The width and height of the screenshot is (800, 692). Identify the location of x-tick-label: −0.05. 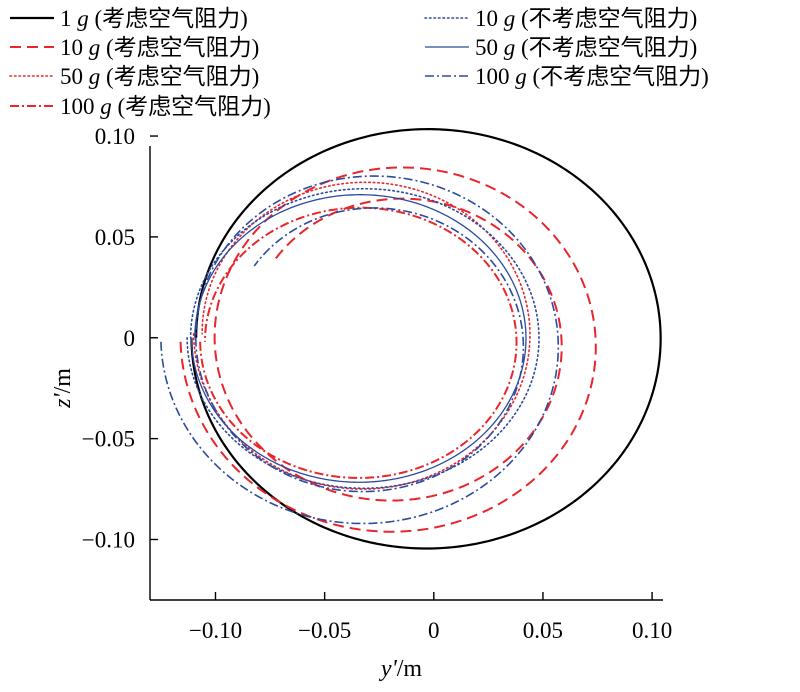
(324, 630).